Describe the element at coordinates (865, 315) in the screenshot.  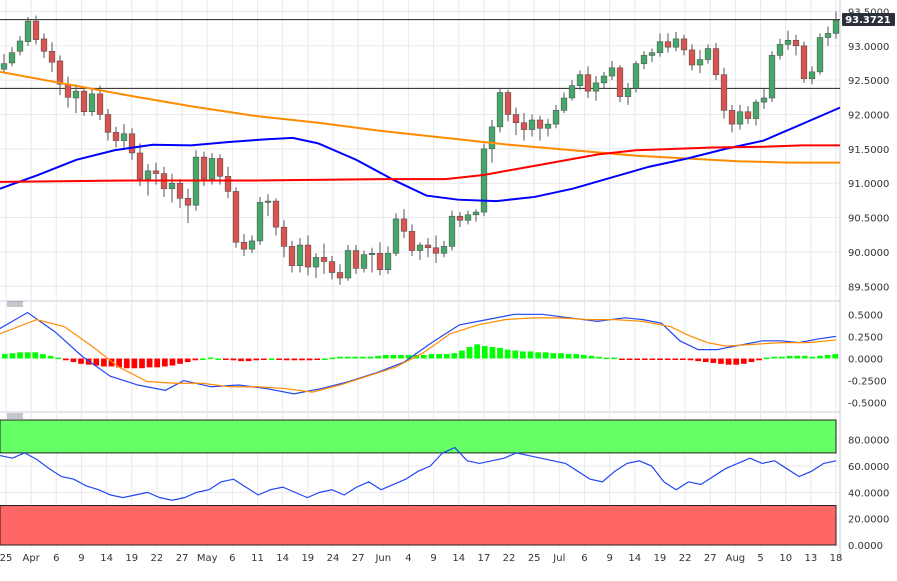
I see `macd-y-tick-label: 0.5000` at that location.